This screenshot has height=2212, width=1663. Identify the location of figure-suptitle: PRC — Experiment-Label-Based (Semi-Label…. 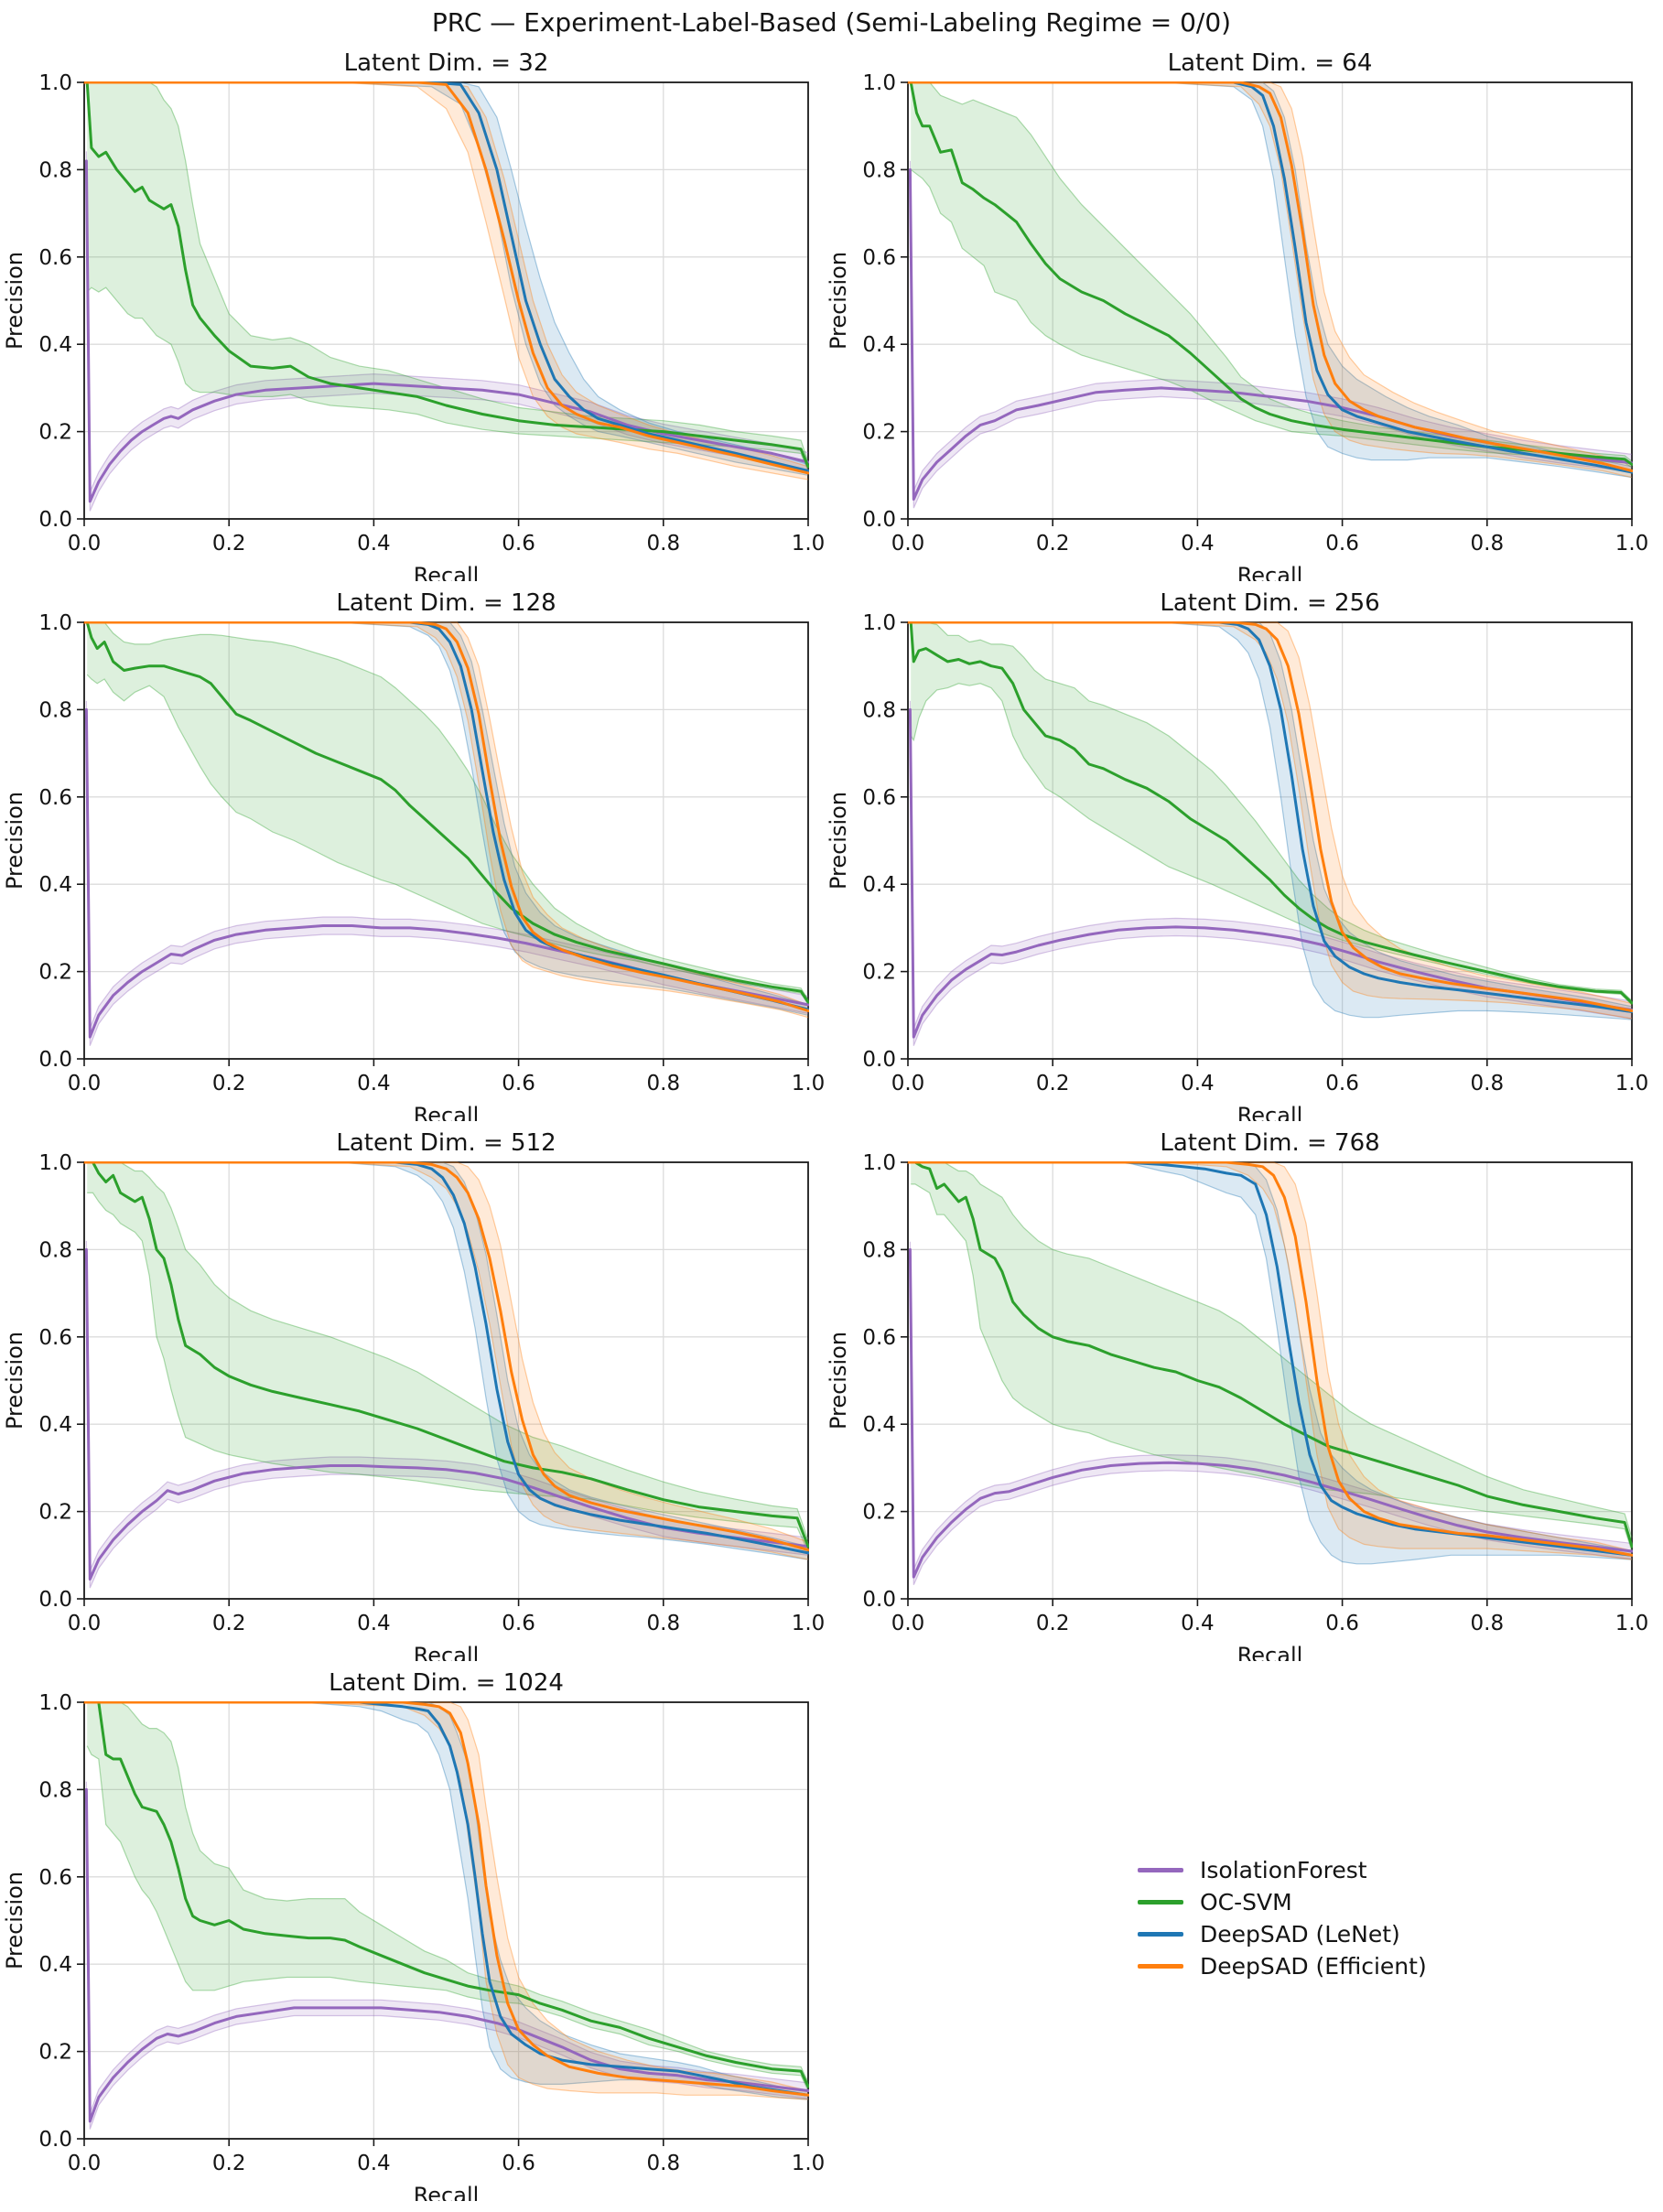
(831, 22).